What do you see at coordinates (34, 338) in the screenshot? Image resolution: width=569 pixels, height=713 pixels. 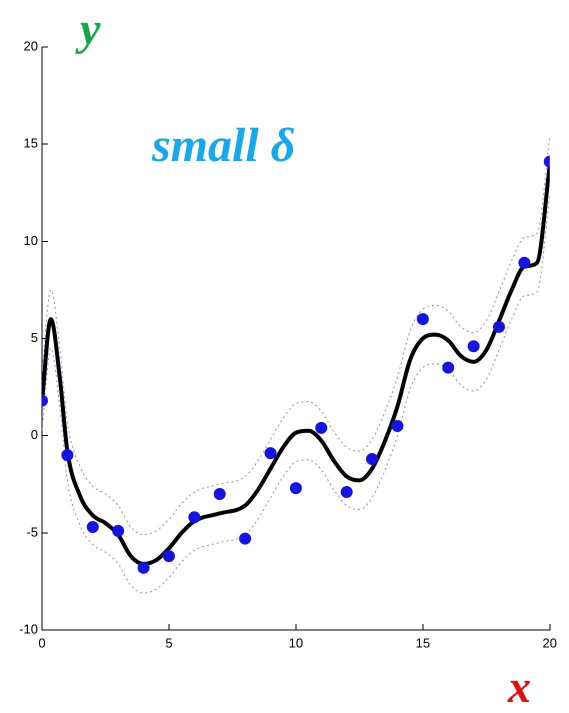 I see `y-tick-label: 5` at bounding box center [34, 338].